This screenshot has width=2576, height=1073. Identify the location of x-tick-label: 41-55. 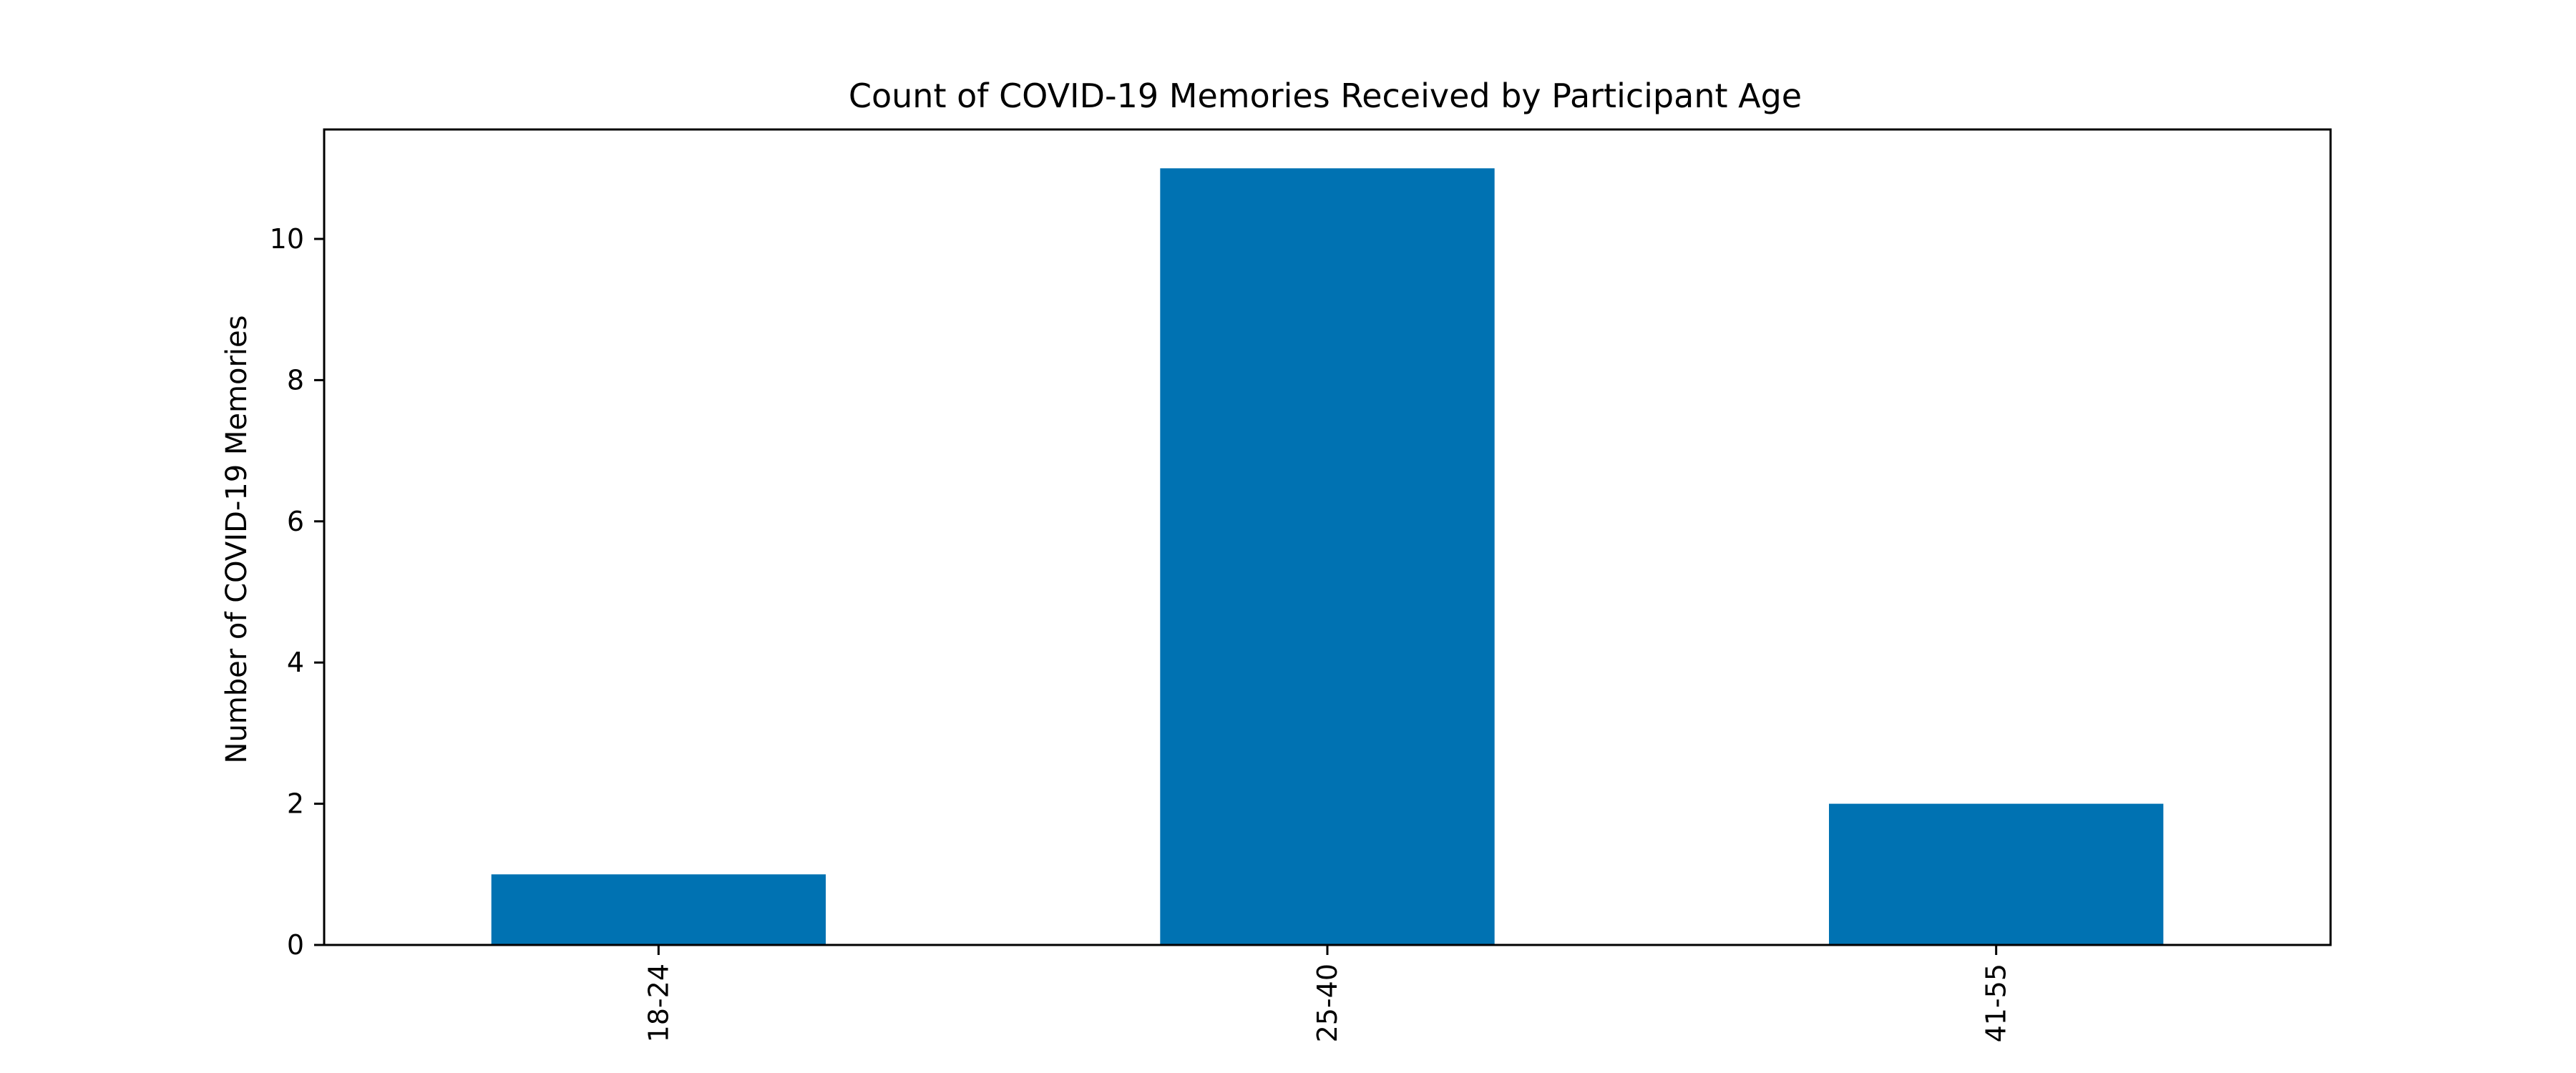
(1996, 1003).